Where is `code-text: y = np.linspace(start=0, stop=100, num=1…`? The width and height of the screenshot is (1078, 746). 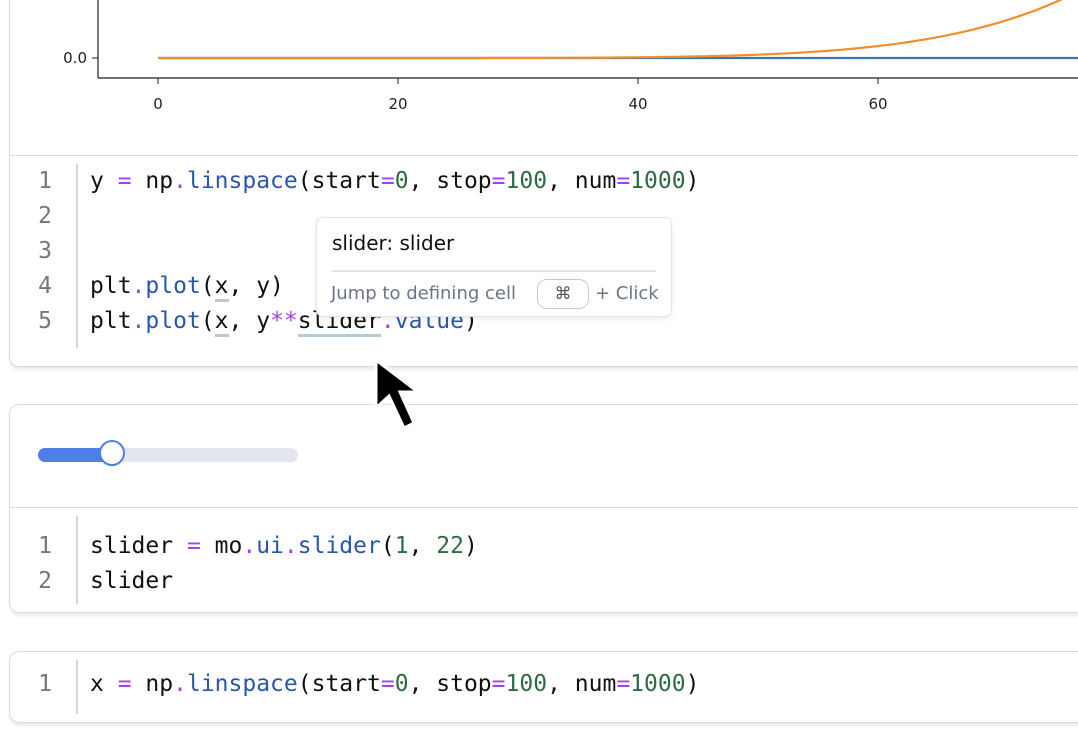 code-text: y = np.linspace(start=0, stop=100, num=1… is located at coordinates (394, 181).